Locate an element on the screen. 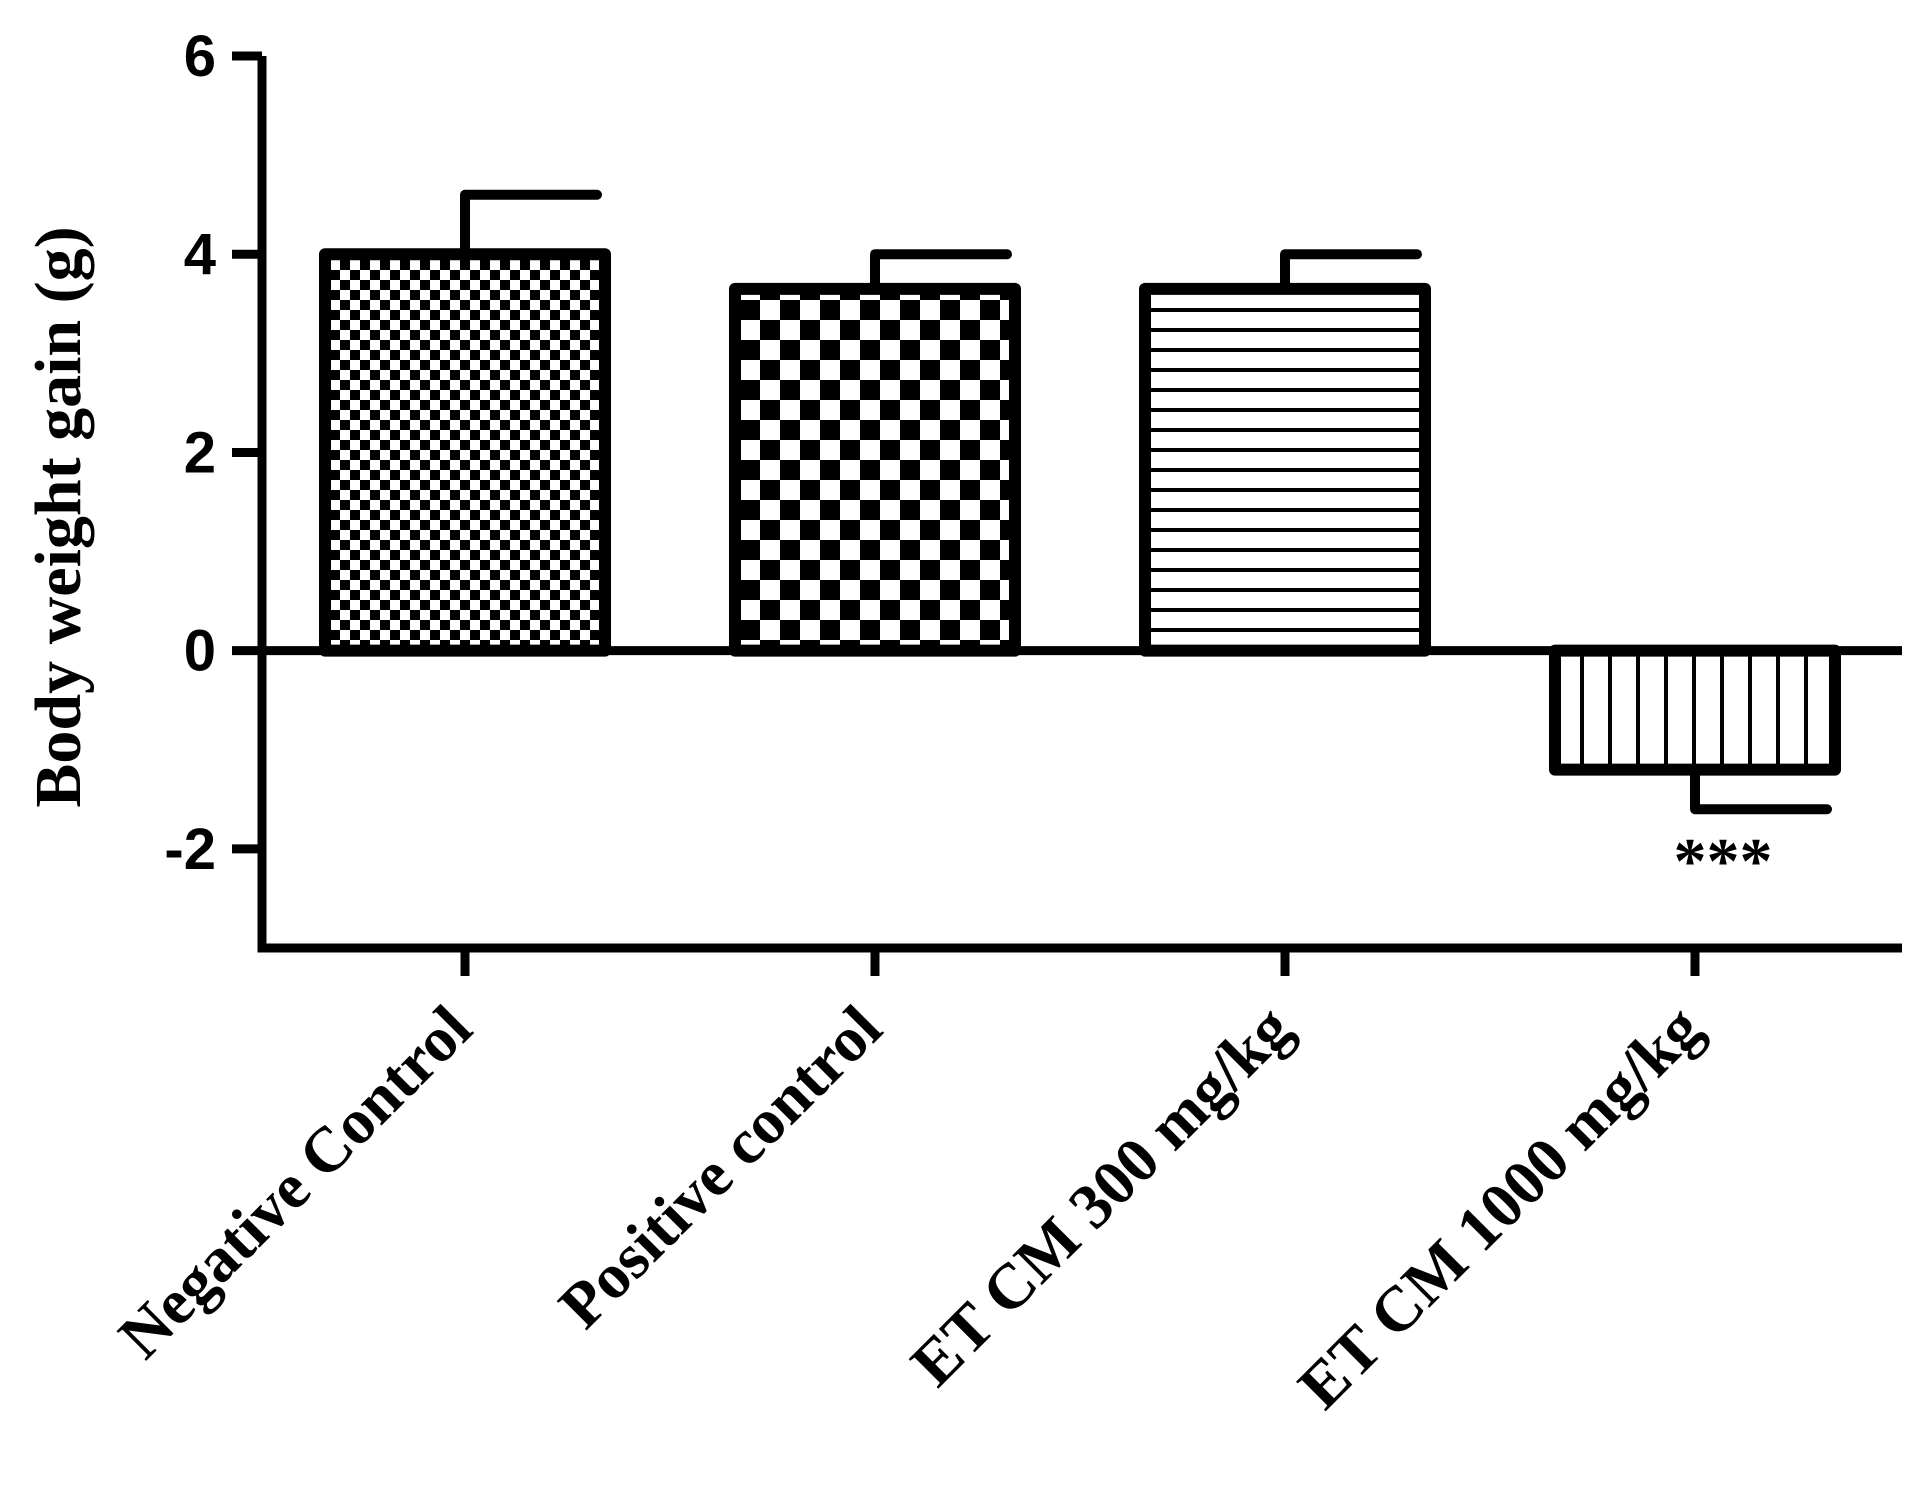 This screenshot has height=1508, width=1923. y-tick-label: -2 is located at coordinates (190, 849).